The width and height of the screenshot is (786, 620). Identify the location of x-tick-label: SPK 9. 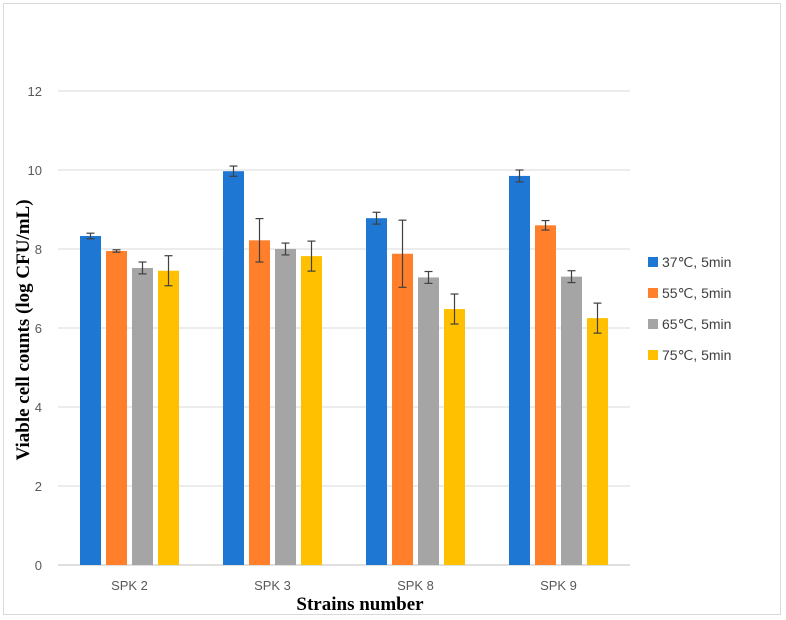
(558, 585).